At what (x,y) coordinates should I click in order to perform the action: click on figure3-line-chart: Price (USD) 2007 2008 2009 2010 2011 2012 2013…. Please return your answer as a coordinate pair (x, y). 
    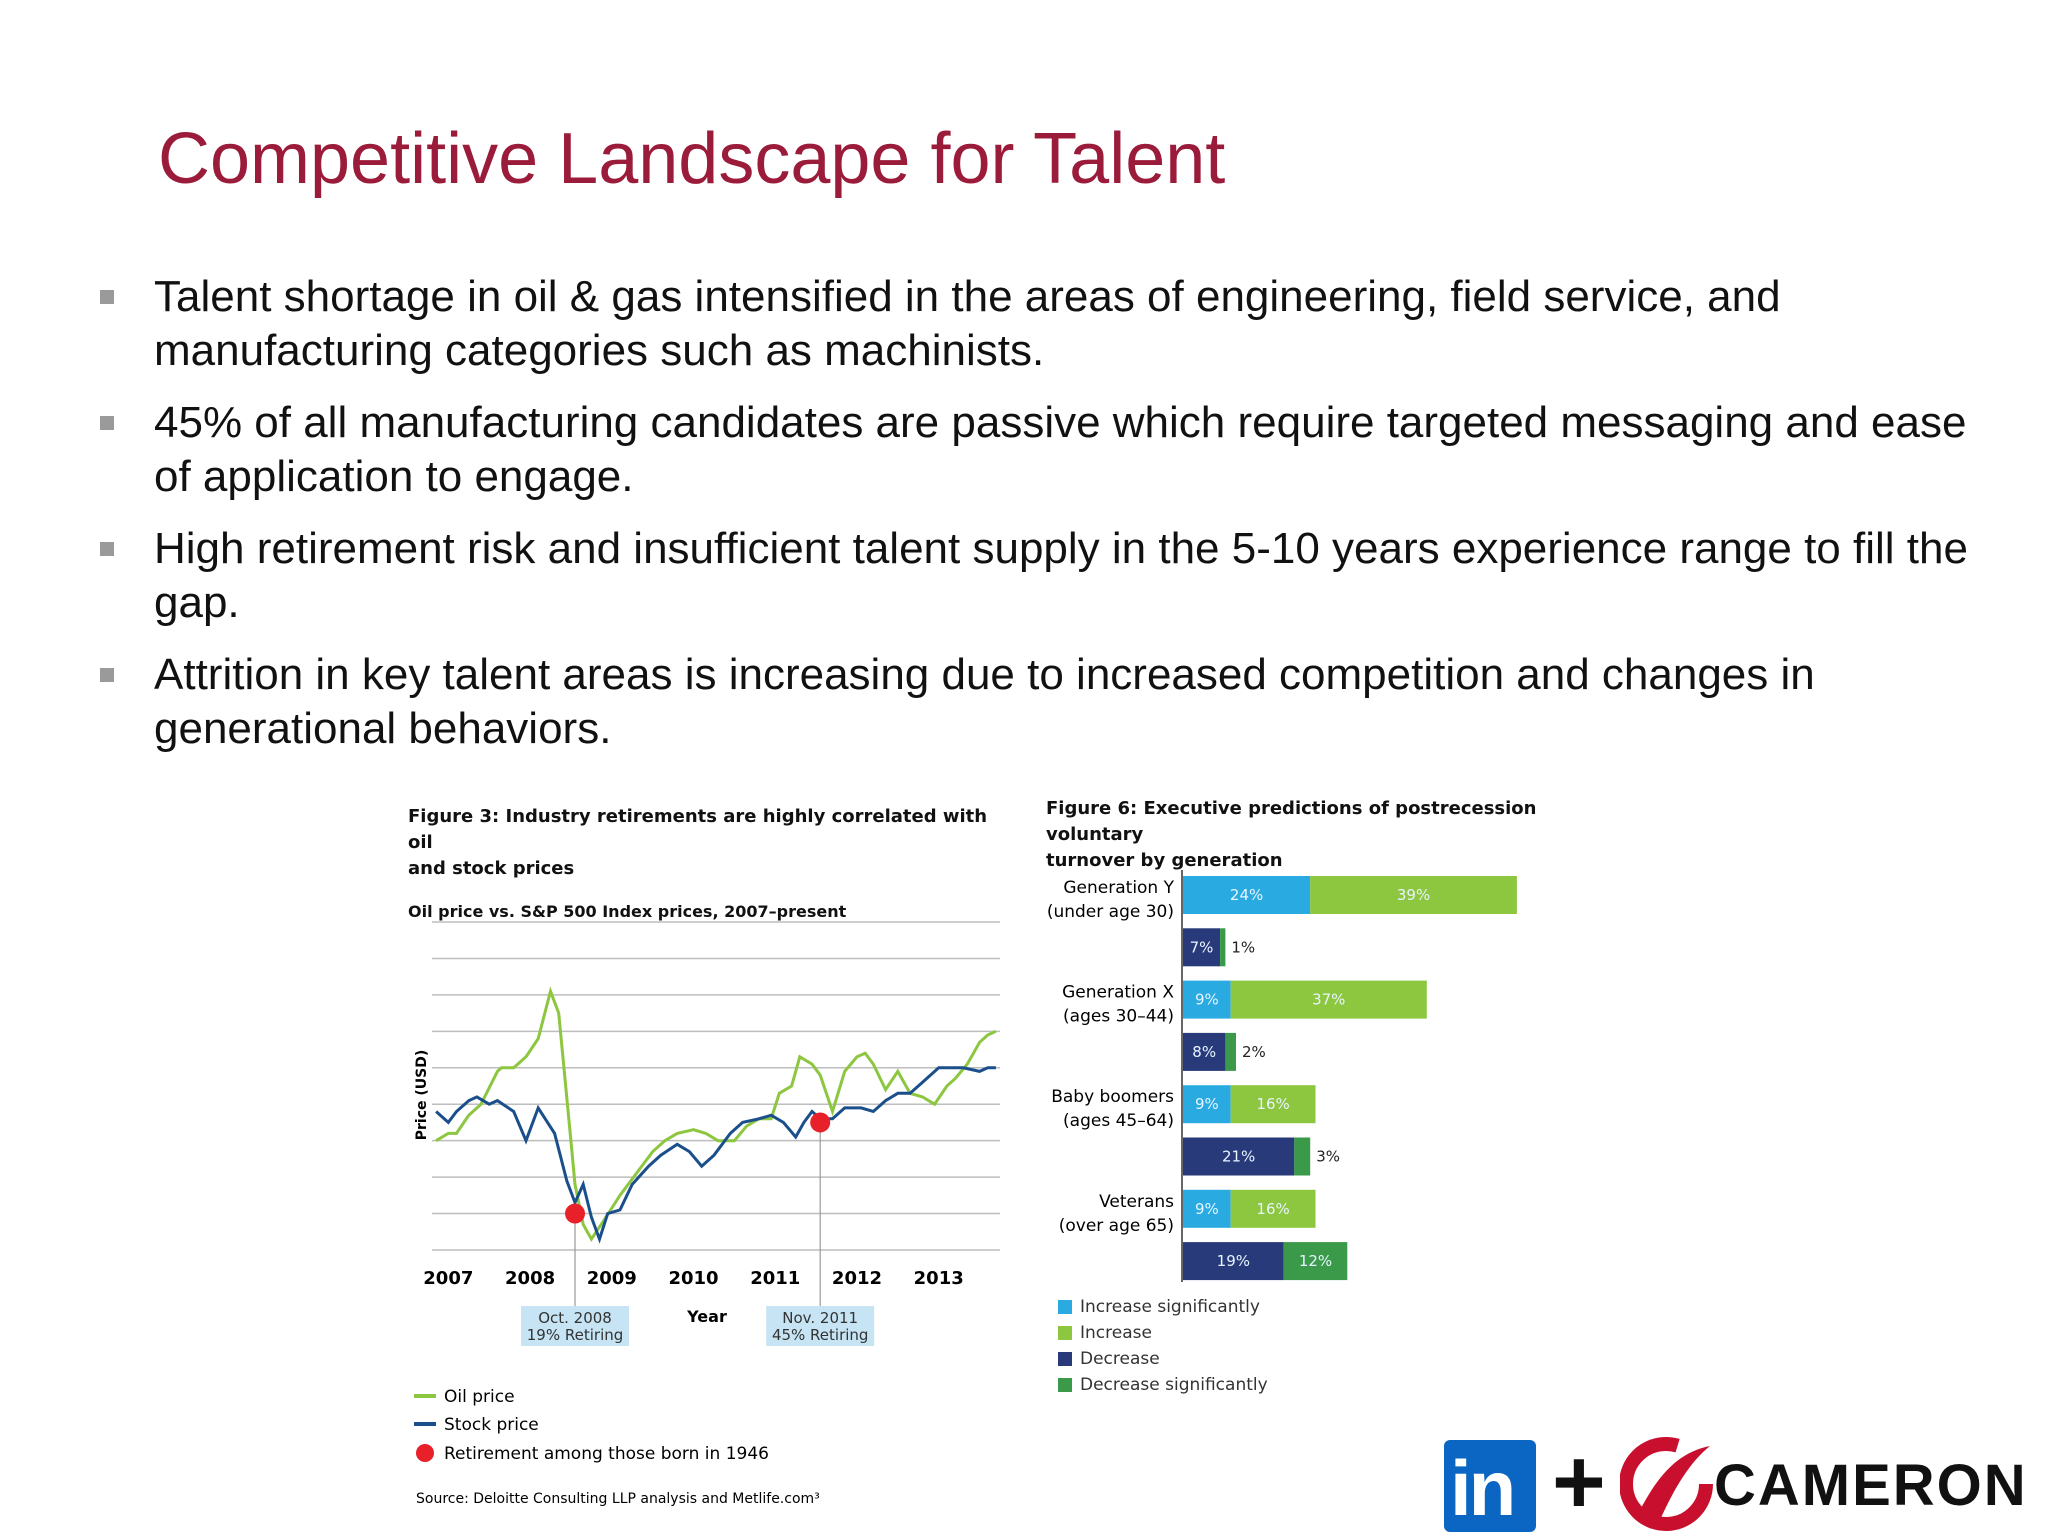
    Looking at the image, I should click on (707, 1214).